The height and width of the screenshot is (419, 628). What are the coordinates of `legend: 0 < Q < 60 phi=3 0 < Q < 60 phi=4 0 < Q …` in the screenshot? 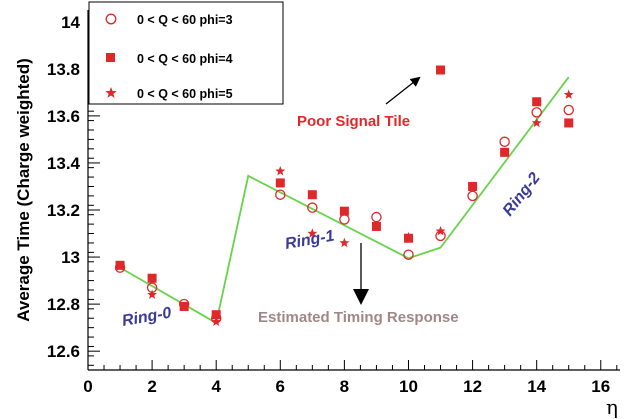 It's located at (186, 53).